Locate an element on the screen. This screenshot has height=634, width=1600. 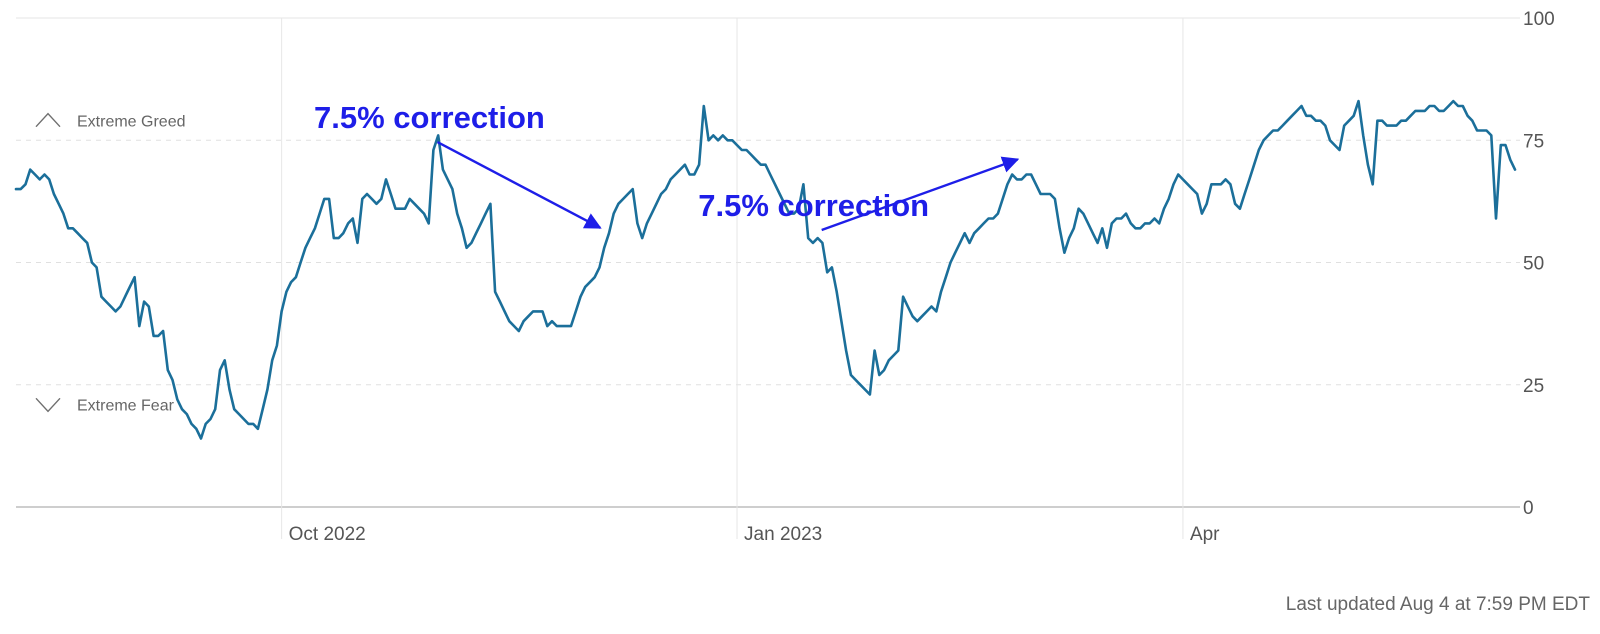
x-tick-label: Apr is located at coordinates (1205, 534).